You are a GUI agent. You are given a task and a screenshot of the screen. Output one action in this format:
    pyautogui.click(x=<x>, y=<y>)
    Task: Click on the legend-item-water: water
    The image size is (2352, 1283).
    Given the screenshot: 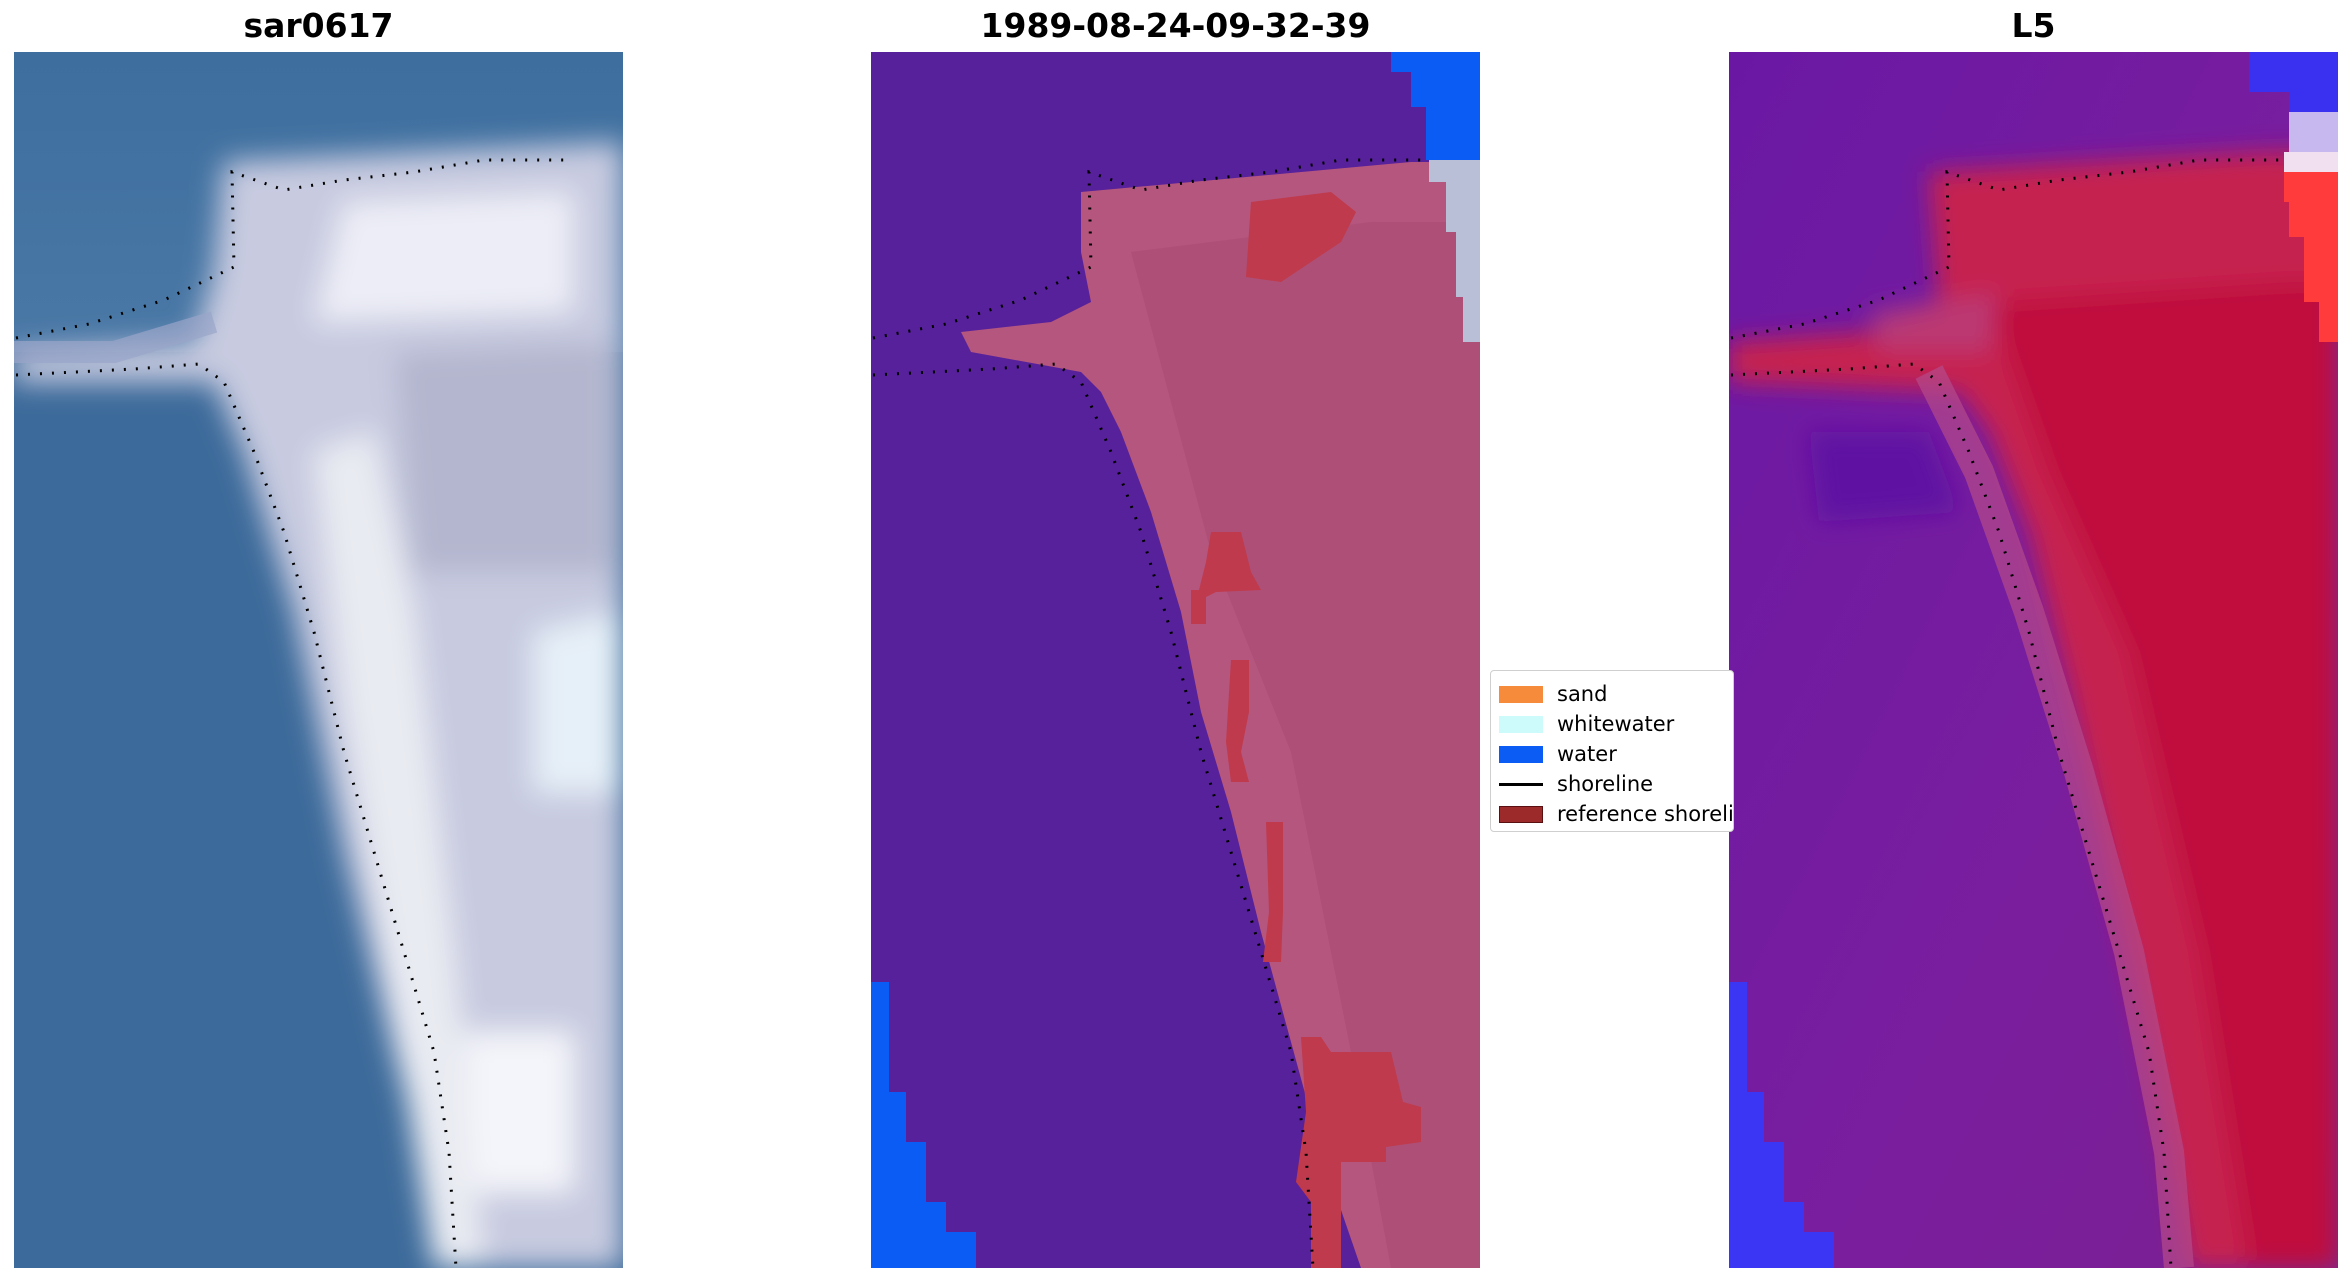 What is the action you would take?
    pyautogui.click(x=1558, y=754)
    